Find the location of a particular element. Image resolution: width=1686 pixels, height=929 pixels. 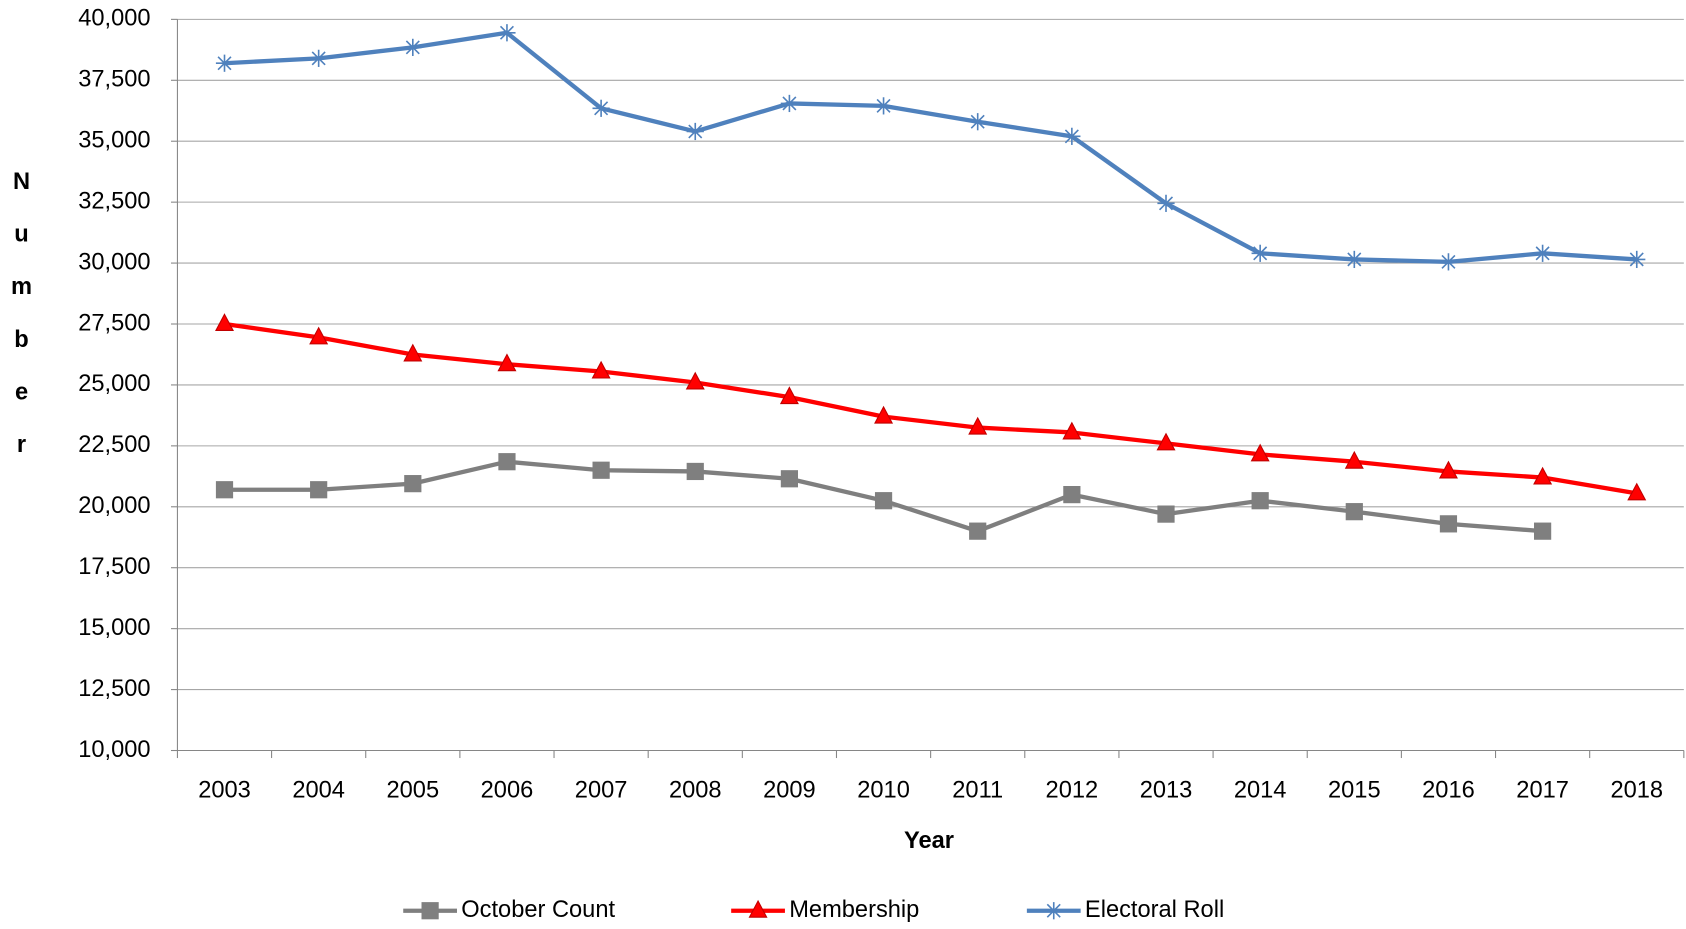

x-tick-label: 2003 is located at coordinates (224, 791).